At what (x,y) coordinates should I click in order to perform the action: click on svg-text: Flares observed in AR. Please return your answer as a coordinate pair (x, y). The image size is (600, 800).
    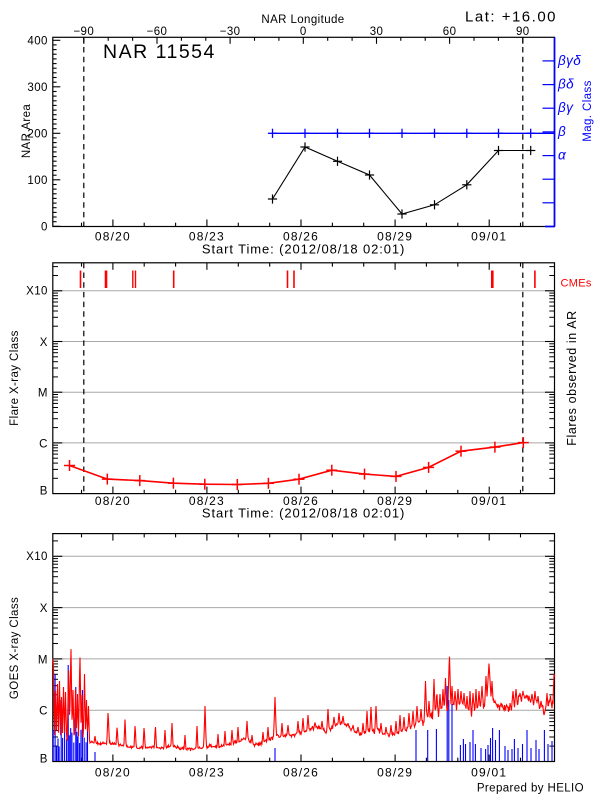
    Looking at the image, I should click on (572, 378).